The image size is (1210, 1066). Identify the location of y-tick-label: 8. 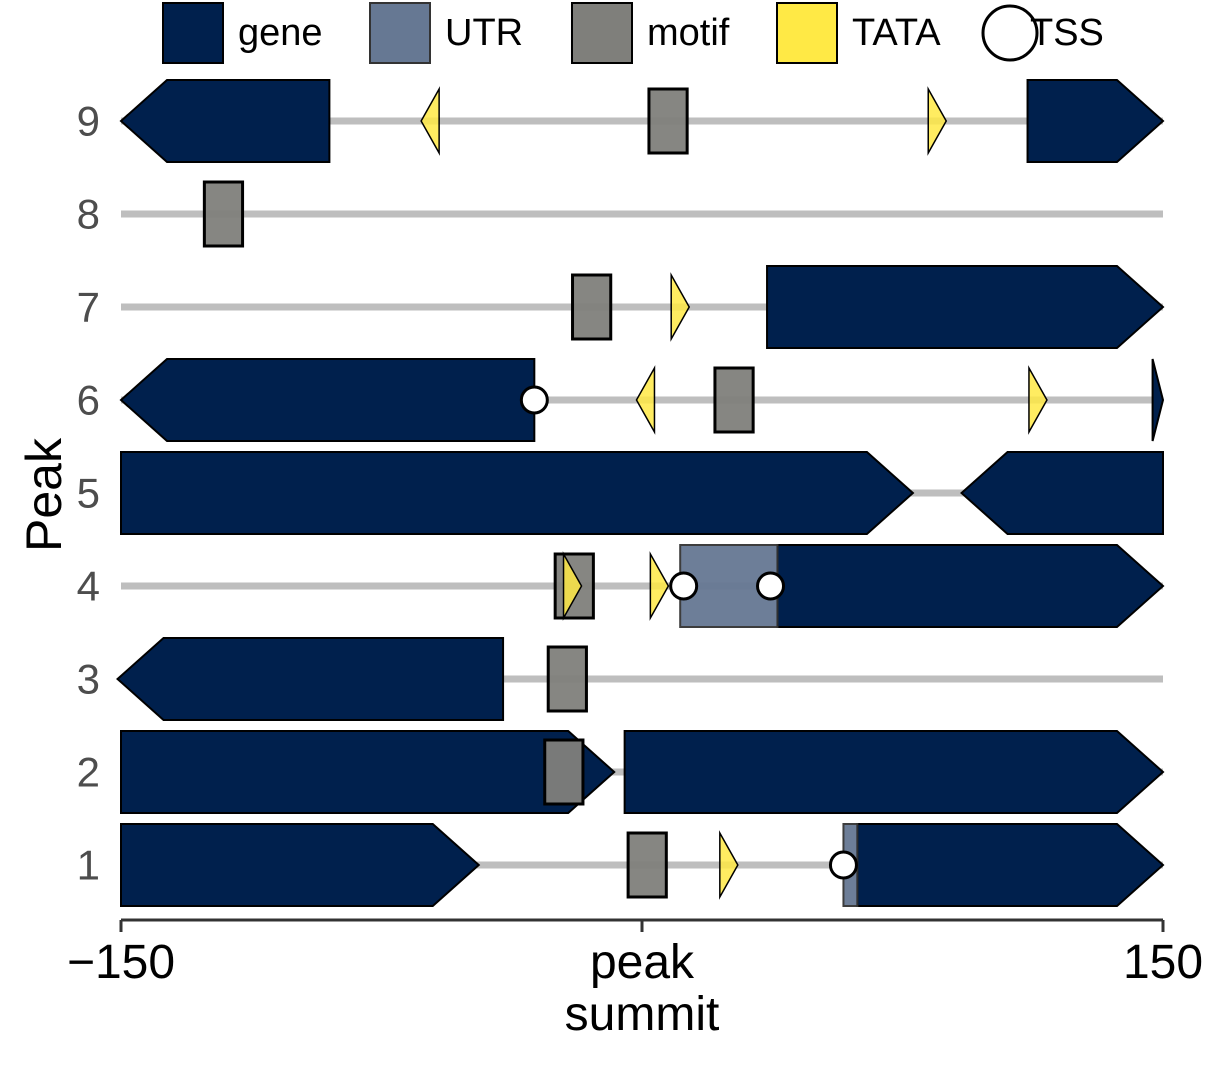
(88, 214).